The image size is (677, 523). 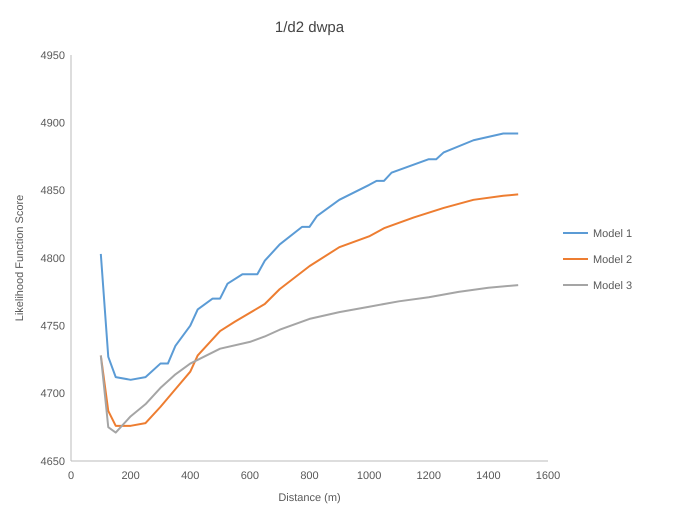 What do you see at coordinates (250, 476) in the screenshot?
I see `x-tick-label: 600` at bounding box center [250, 476].